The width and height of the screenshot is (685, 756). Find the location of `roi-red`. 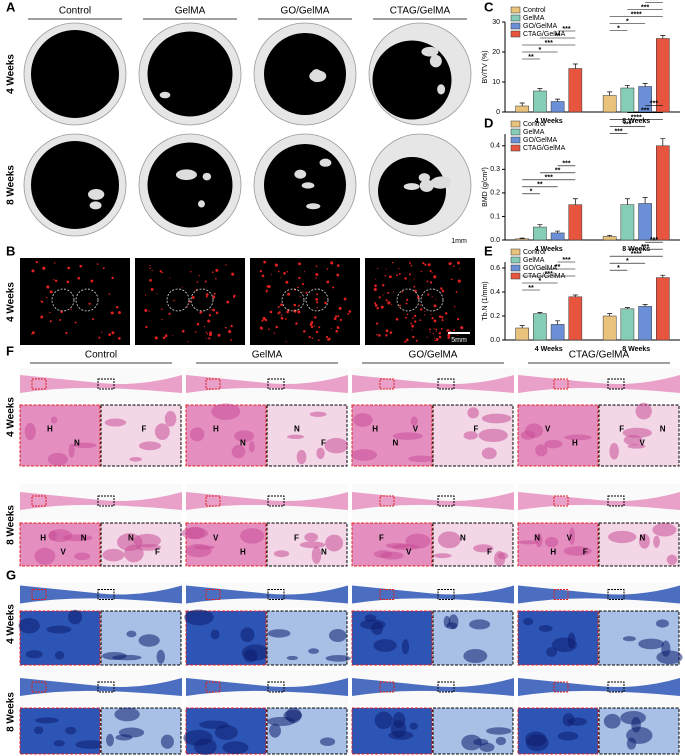

roi-red is located at coordinates (387, 594).